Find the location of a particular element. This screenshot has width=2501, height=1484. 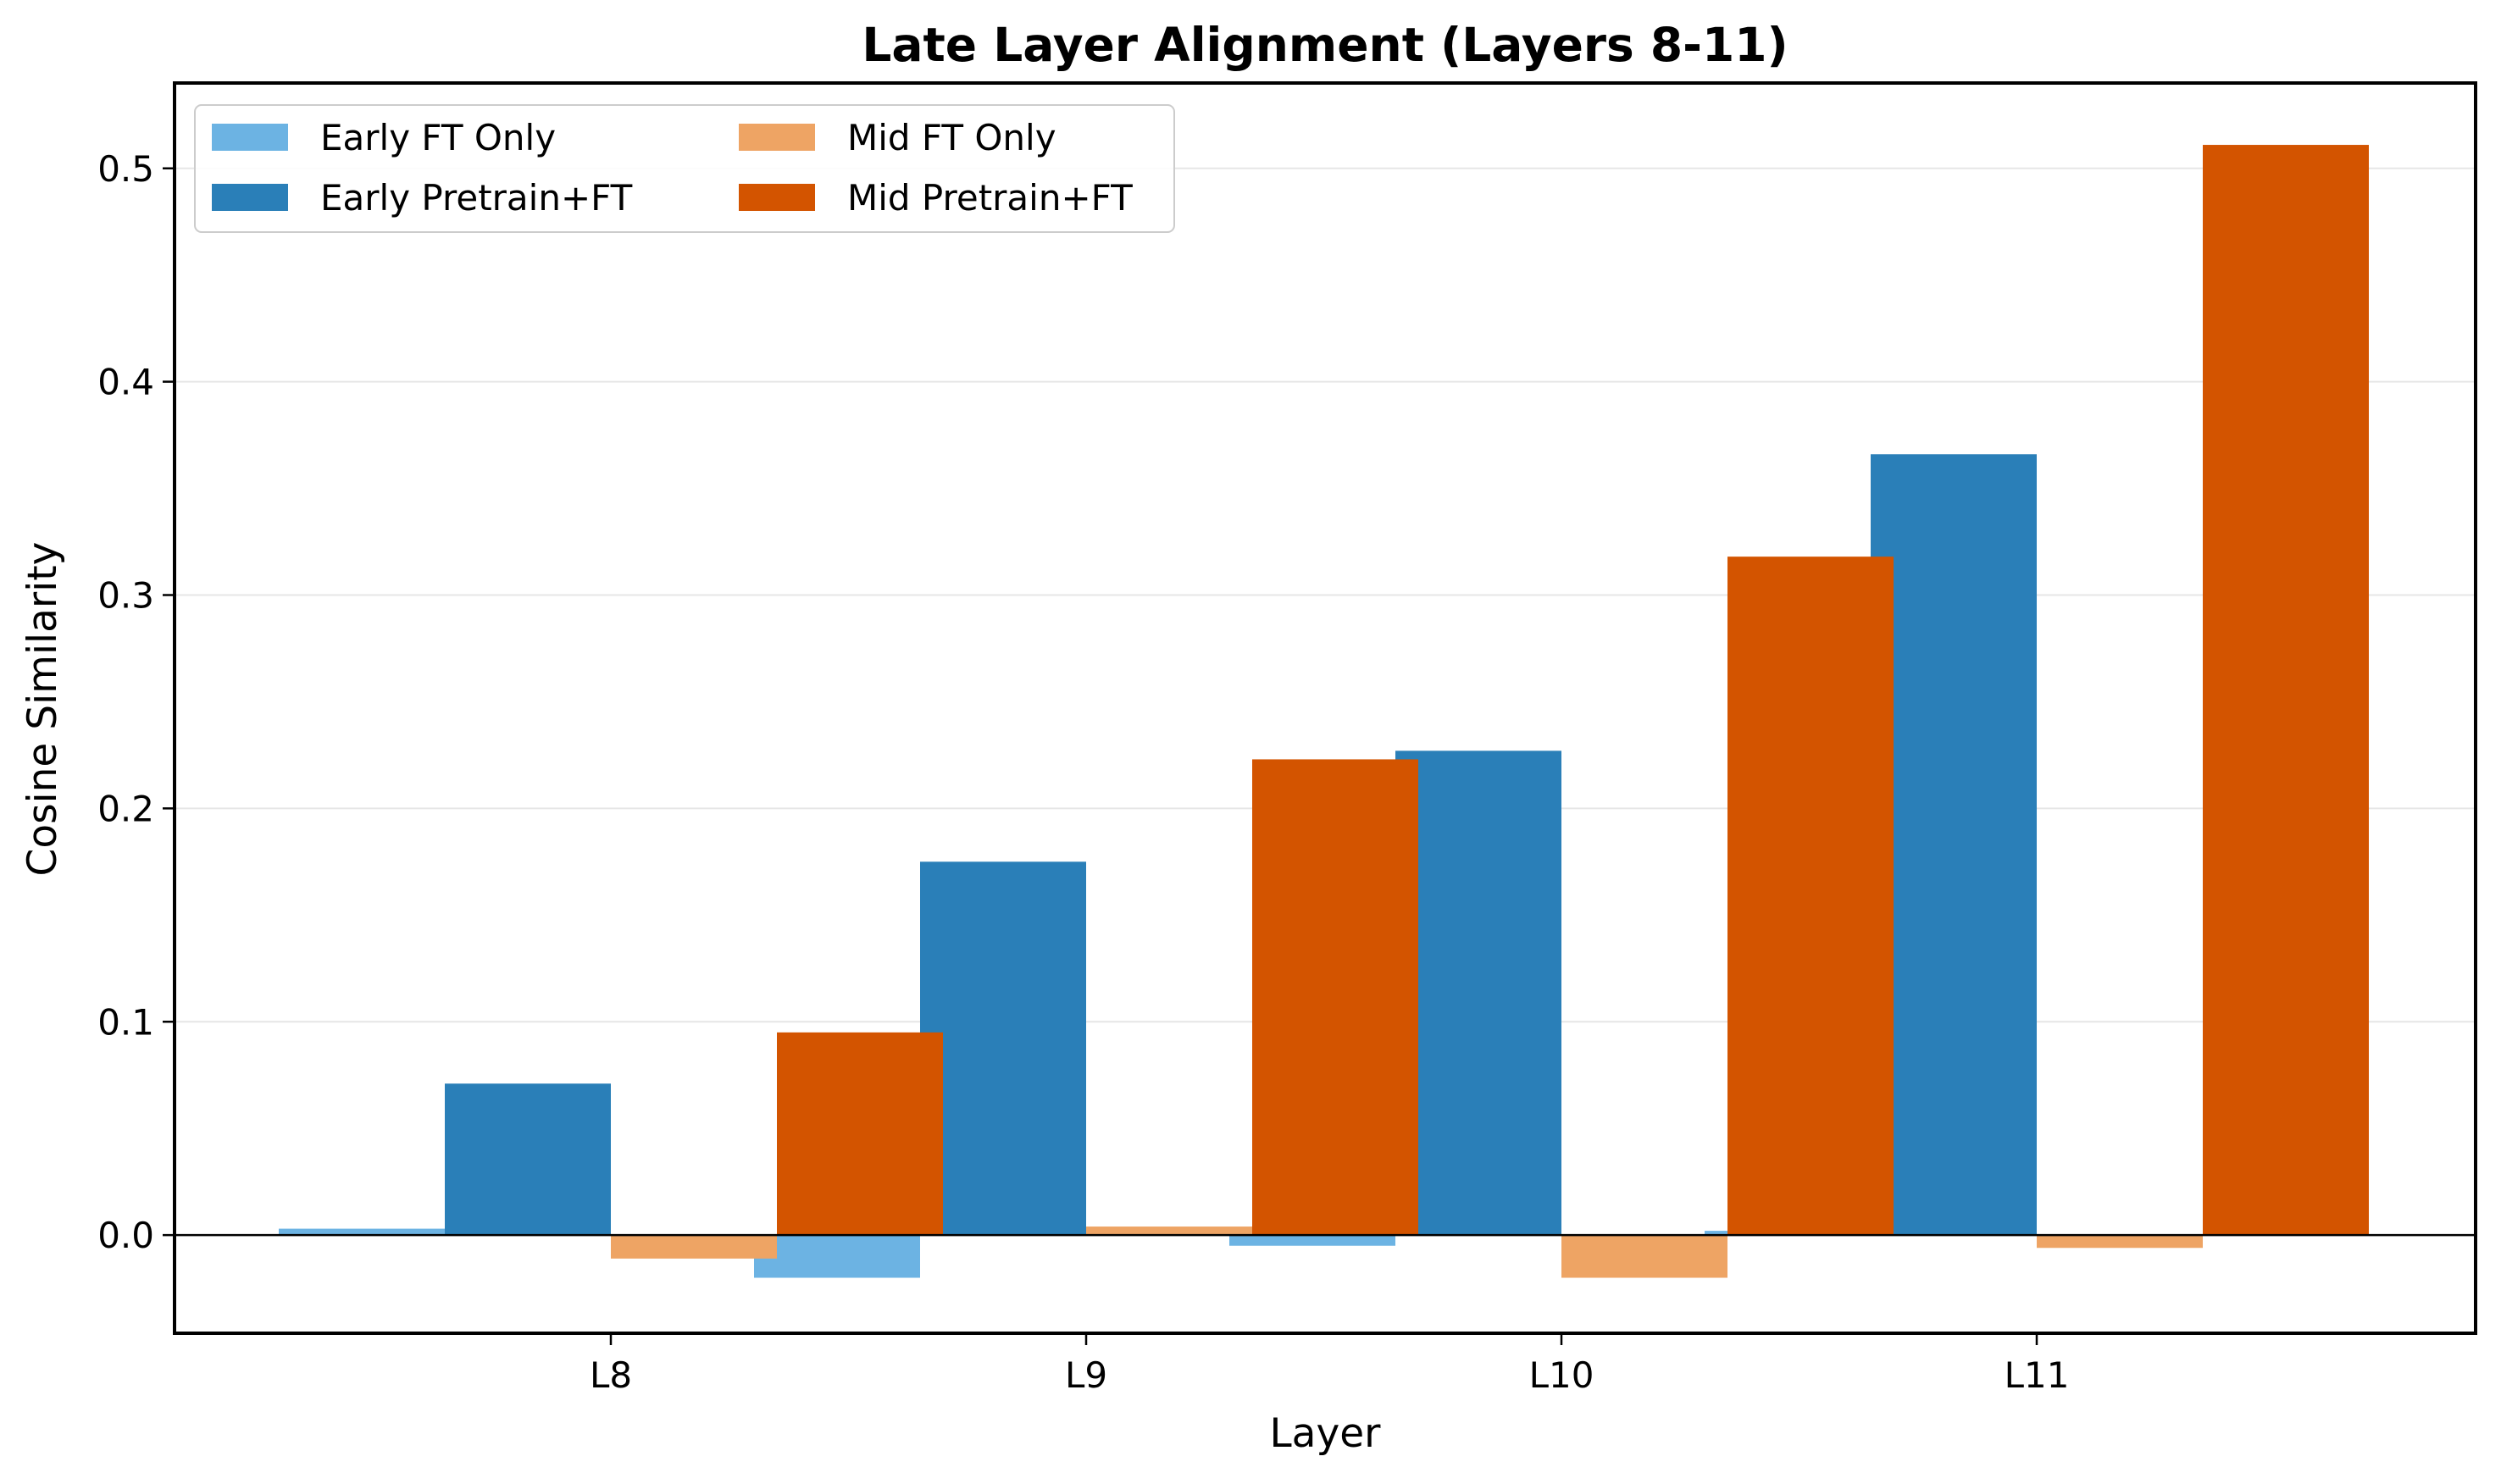

y-tick-label: 0.2 is located at coordinates (125, 808).